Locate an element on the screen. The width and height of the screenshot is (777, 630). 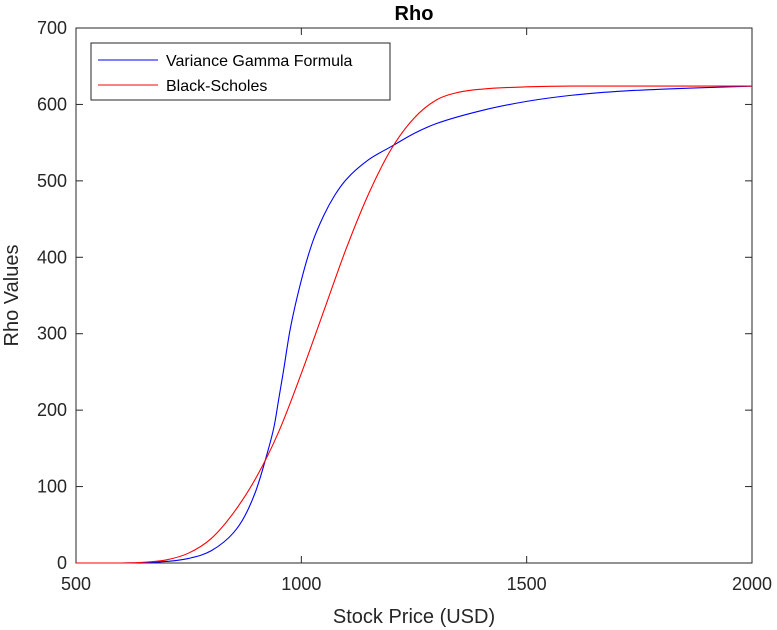
y-tick-label: 400 is located at coordinates (52, 257).